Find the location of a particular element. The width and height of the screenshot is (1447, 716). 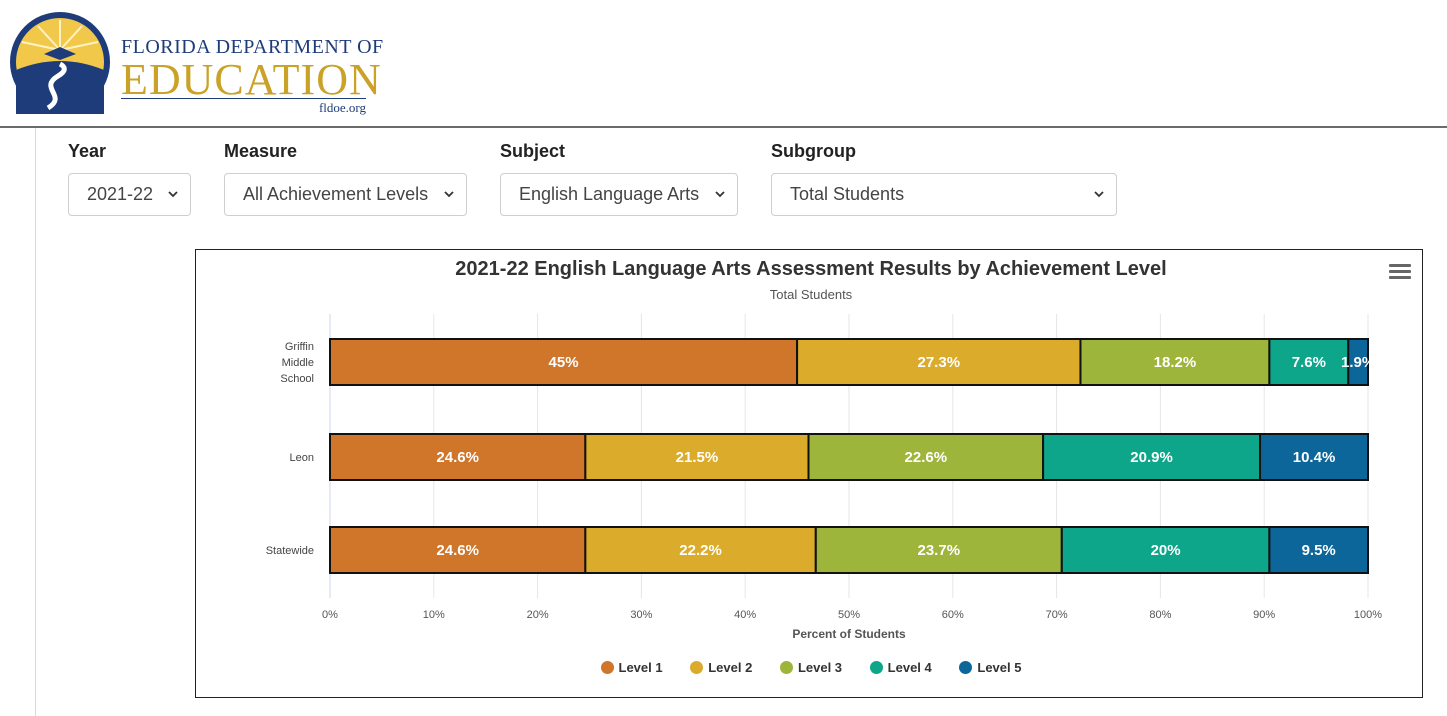

data-label: 22.2% is located at coordinates (700, 550).